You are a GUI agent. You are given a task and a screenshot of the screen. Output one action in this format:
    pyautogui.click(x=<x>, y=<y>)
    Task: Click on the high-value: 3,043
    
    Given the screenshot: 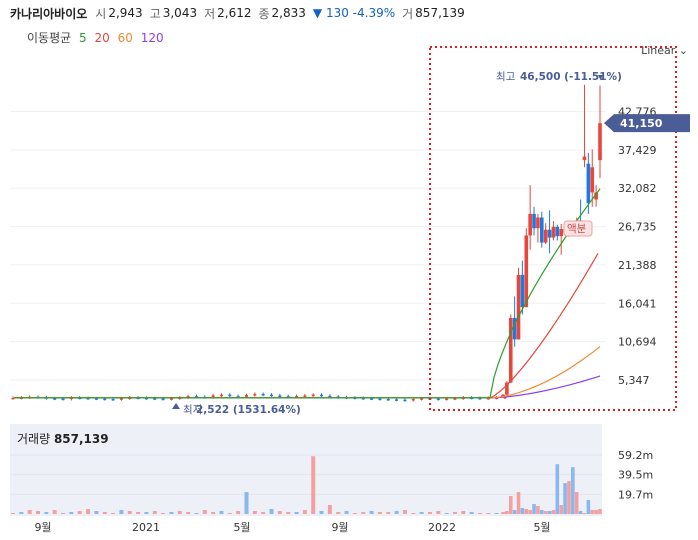 What is the action you would take?
    pyautogui.click(x=180, y=13)
    